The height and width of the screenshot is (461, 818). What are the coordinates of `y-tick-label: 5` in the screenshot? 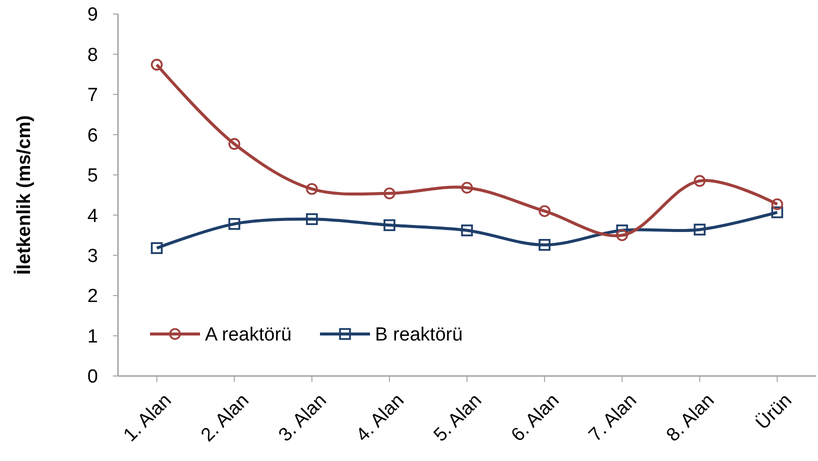 It's located at (92, 176).